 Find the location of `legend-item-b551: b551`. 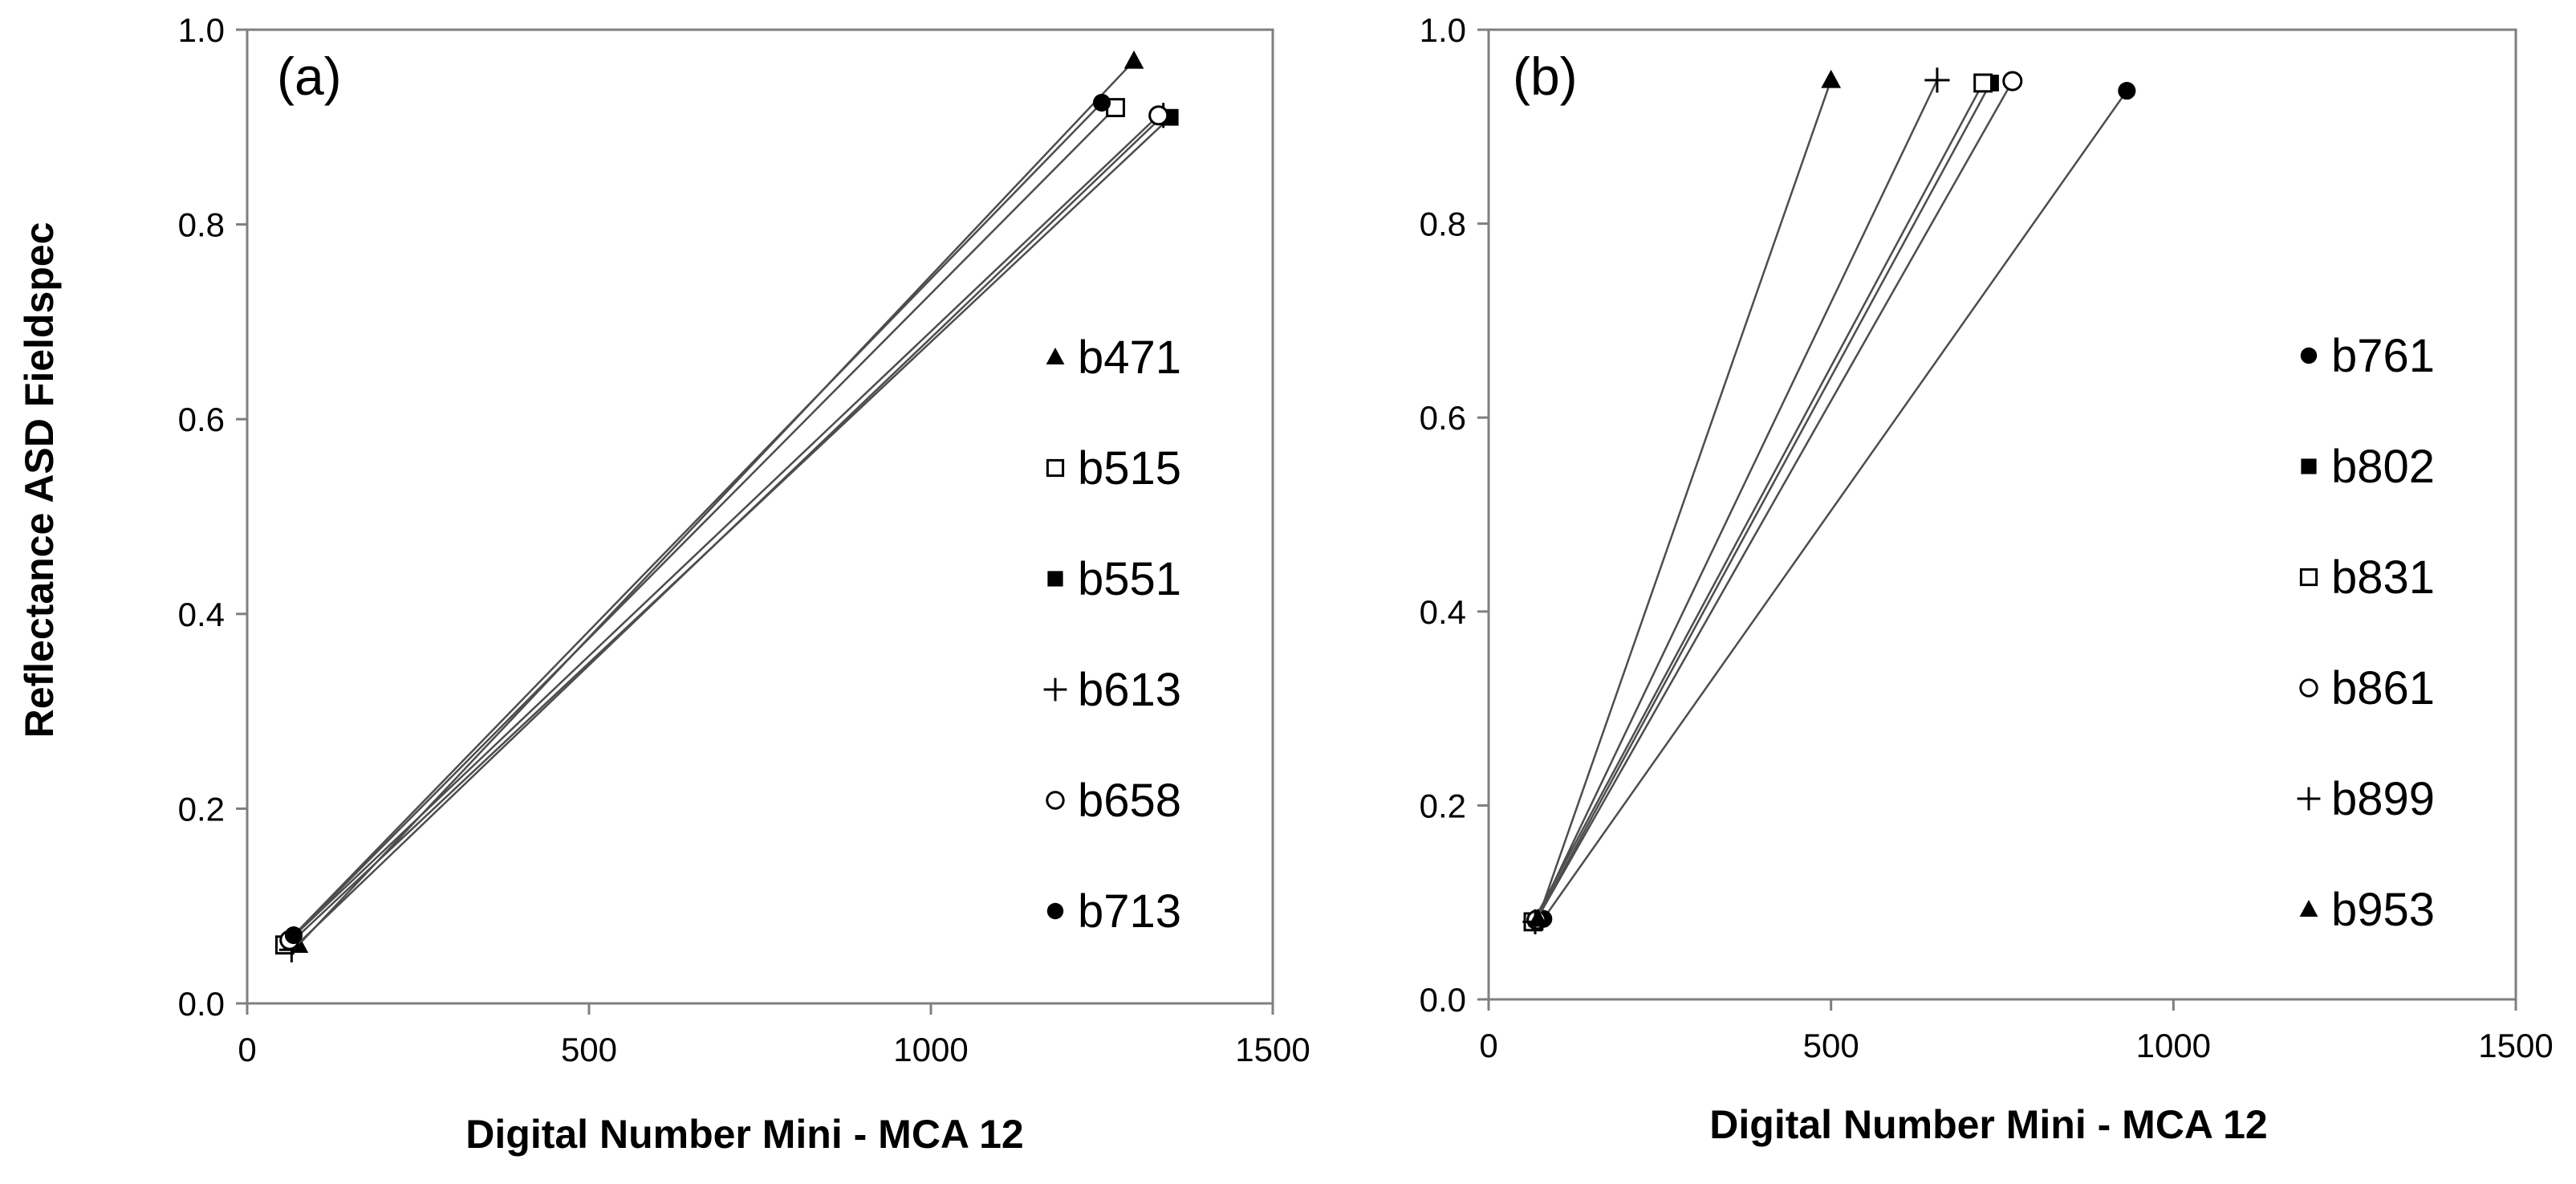

legend-item-b551: b551 is located at coordinates (1114, 579).